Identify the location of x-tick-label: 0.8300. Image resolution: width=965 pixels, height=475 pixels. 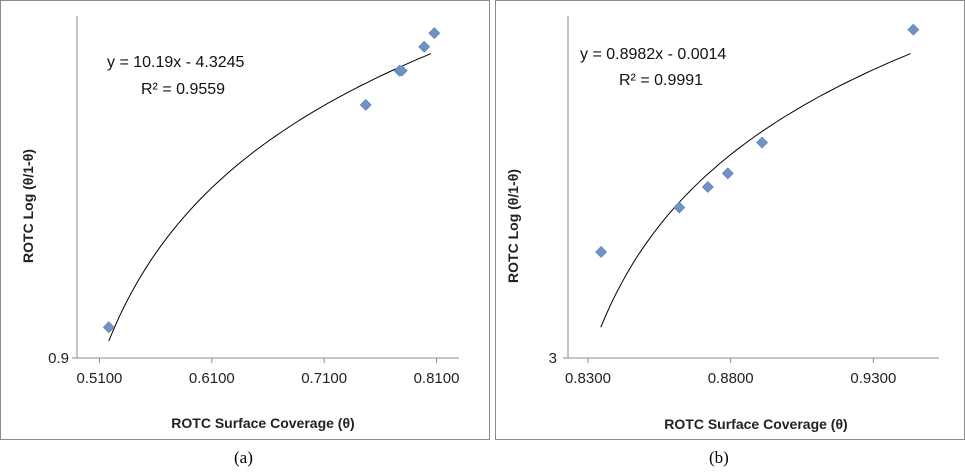
(588, 378).